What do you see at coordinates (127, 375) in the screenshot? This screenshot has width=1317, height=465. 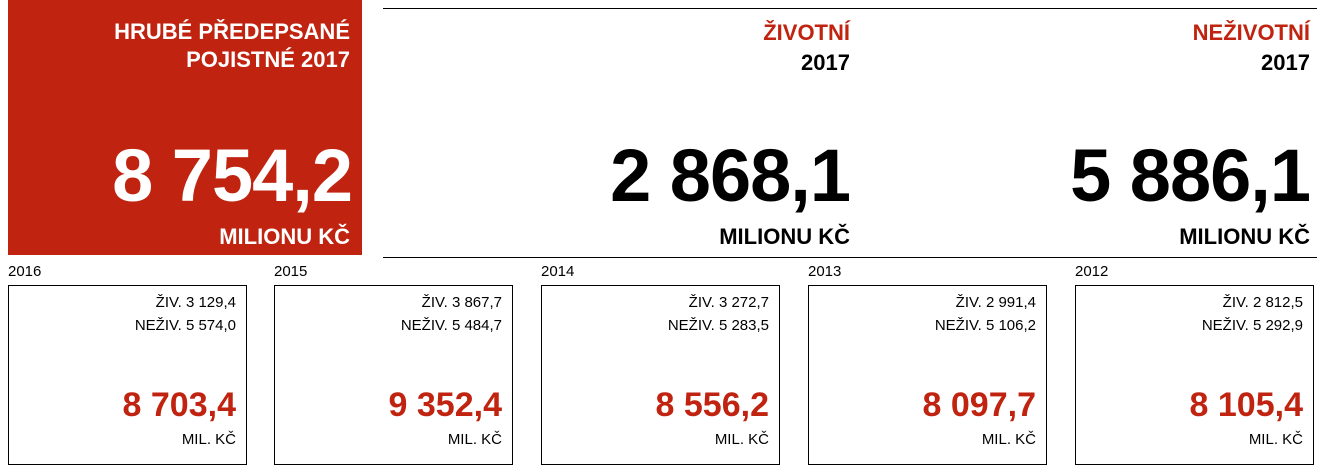 I see `year-box: ŽIV. 3 129,4 NEŽIV. 5 574,0 8 703,4 MIL. KČ` at bounding box center [127, 375].